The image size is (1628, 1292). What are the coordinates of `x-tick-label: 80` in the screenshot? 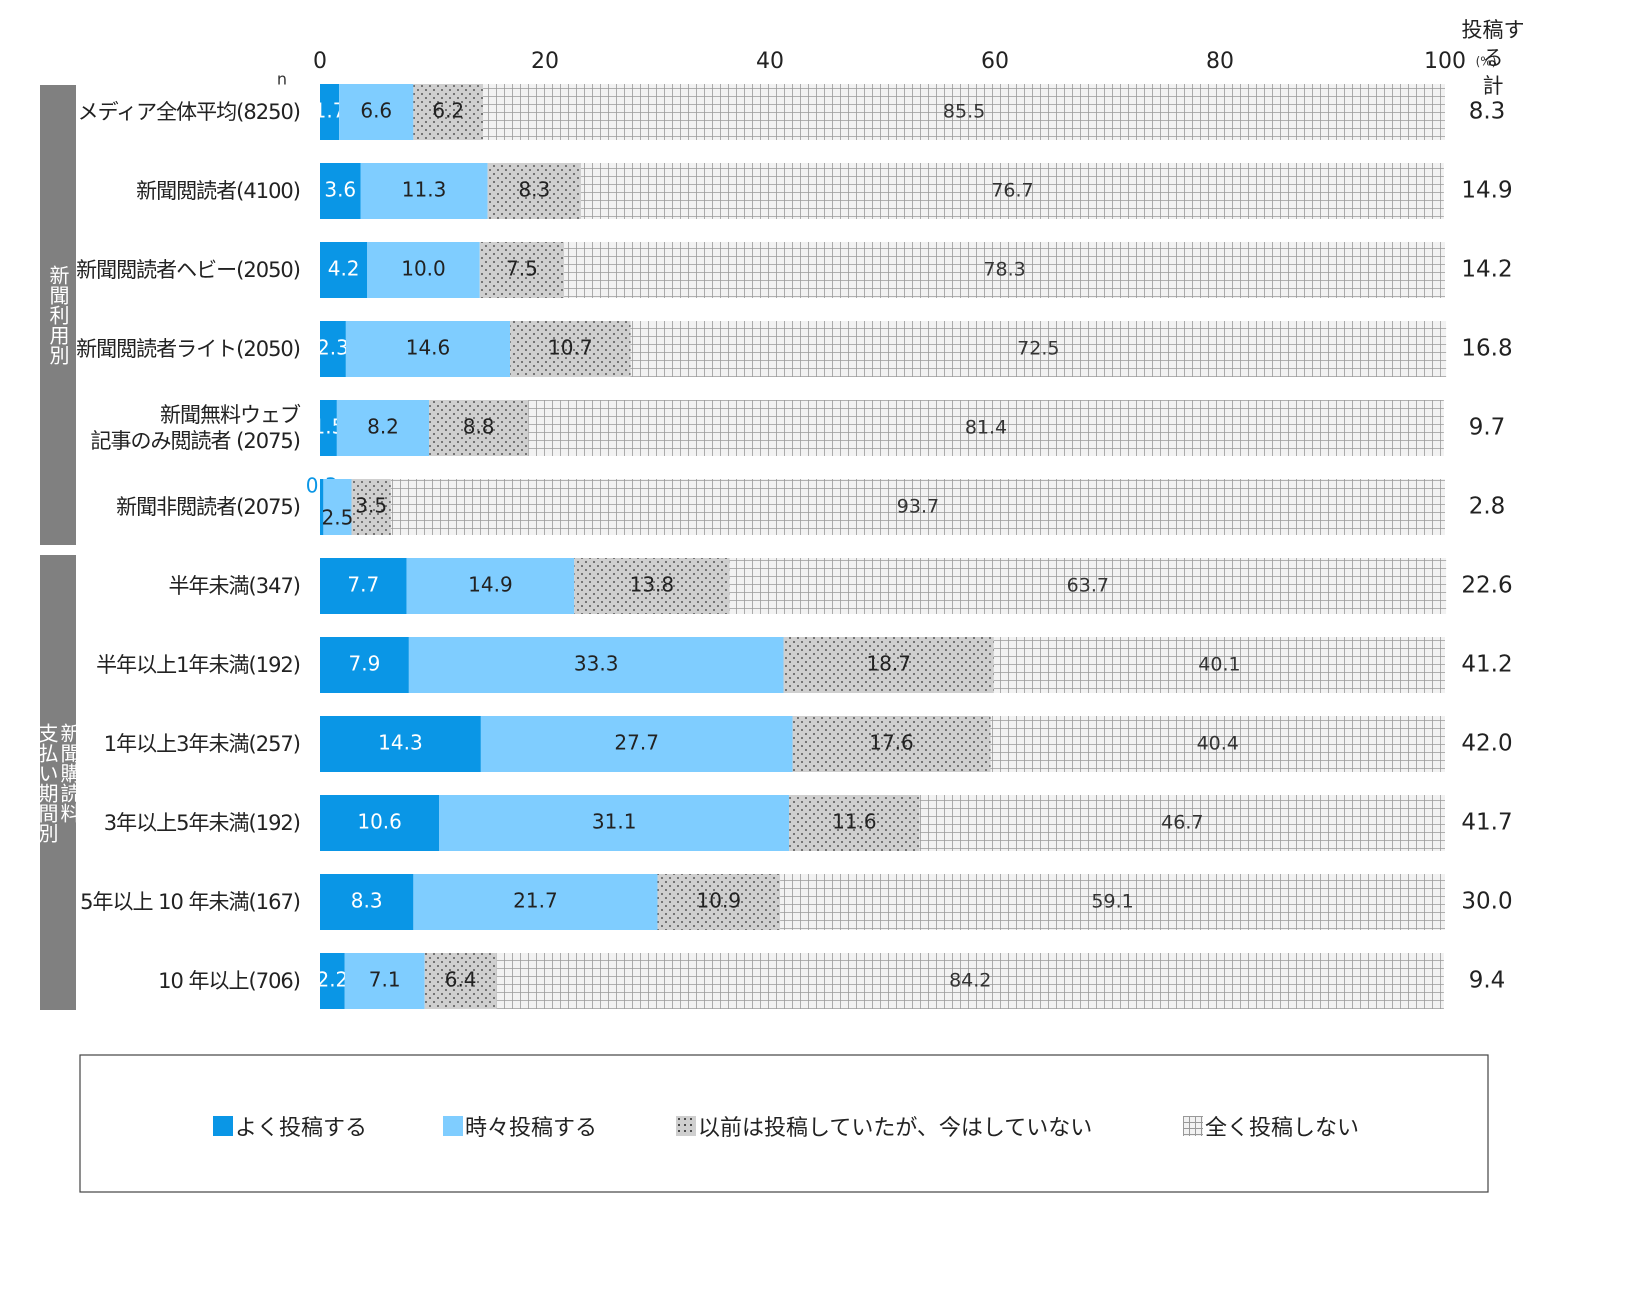 It's located at (1220, 61).